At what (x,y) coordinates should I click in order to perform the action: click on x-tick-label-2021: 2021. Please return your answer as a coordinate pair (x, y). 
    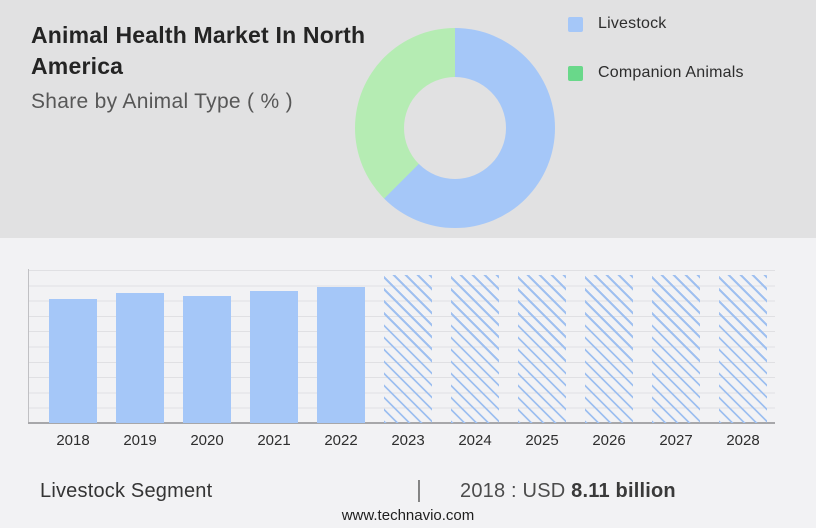
    Looking at the image, I should click on (274, 440).